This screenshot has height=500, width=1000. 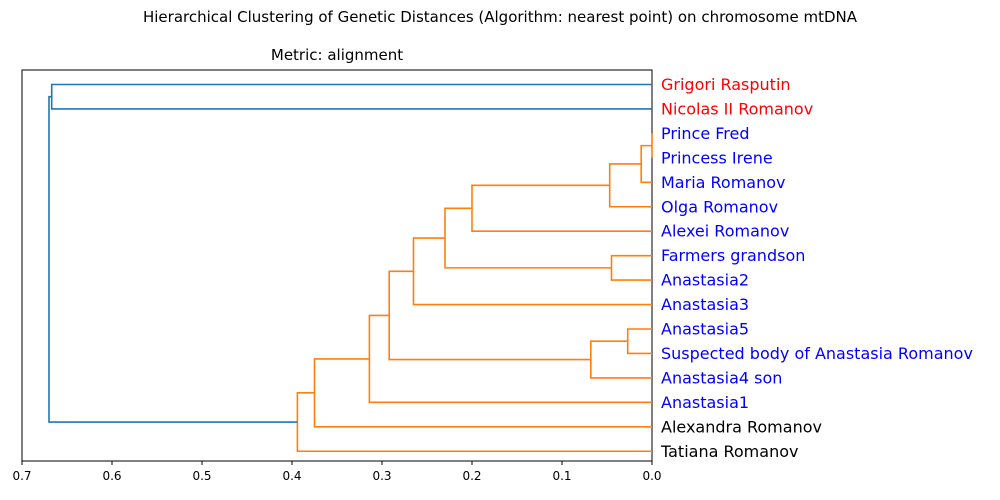 I want to click on x-tick-label: 0.0, so click(x=651, y=476).